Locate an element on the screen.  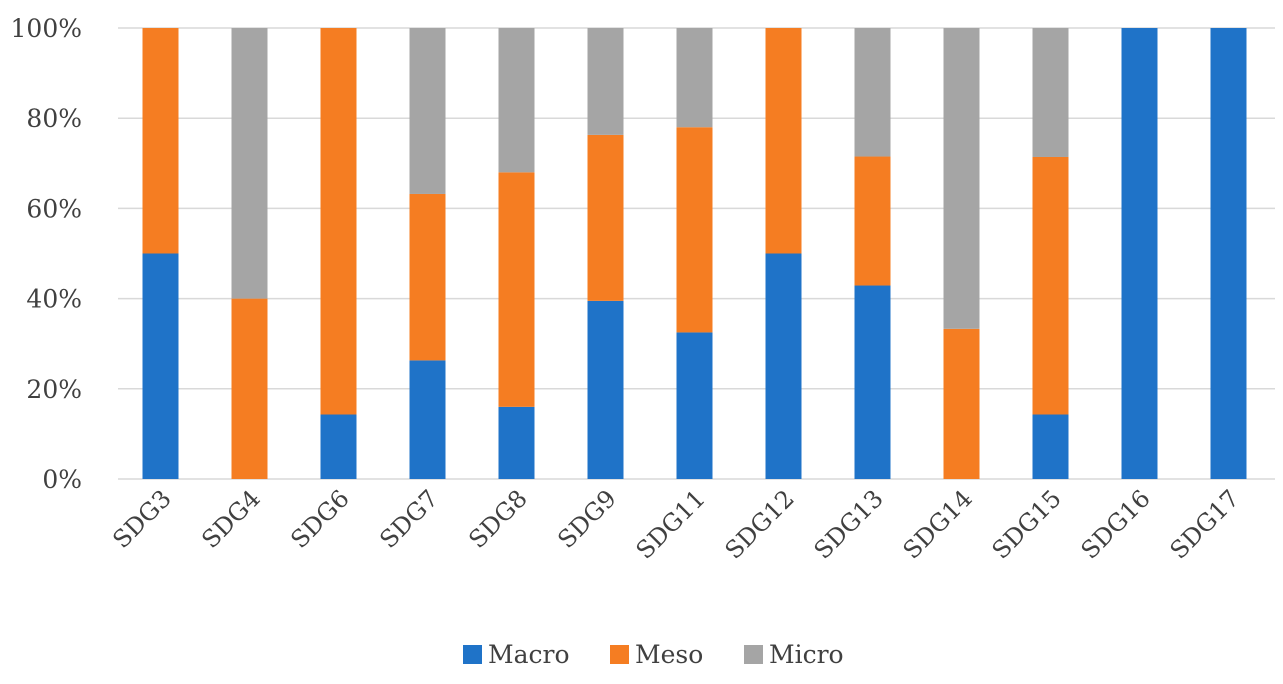
y-axis-ticks: 0% 20% 40% 60% 80% 100% is located at coordinates (46, 254).